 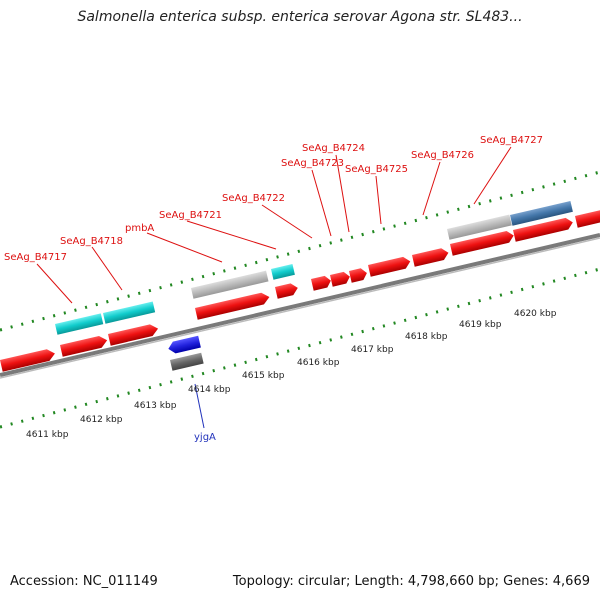 What do you see at coordinates (535, 314) in the screenshot?
I see `kbp-label-4620: 4620 kbp` at bounding box center [535, 314].